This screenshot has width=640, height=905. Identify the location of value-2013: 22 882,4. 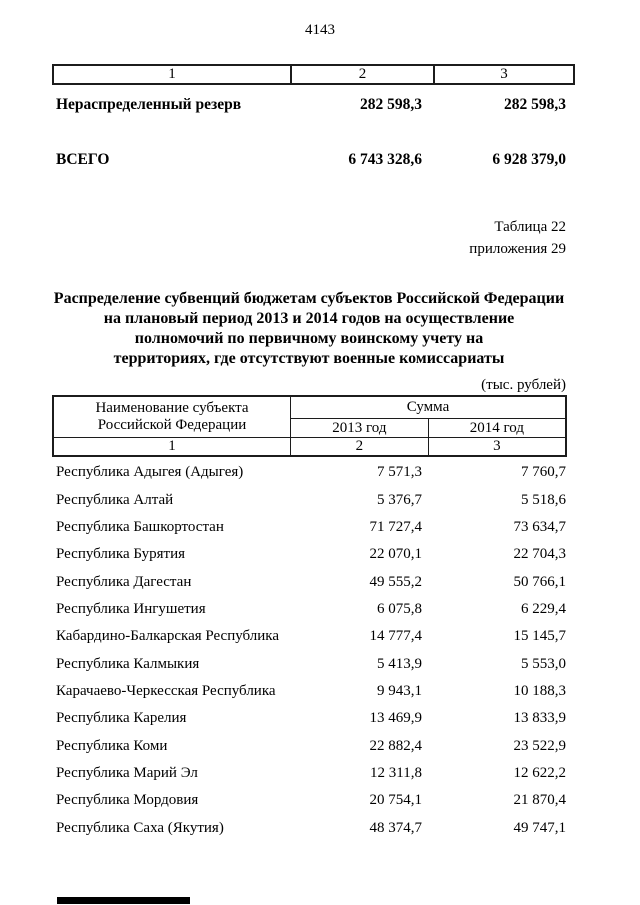
(396, 745).